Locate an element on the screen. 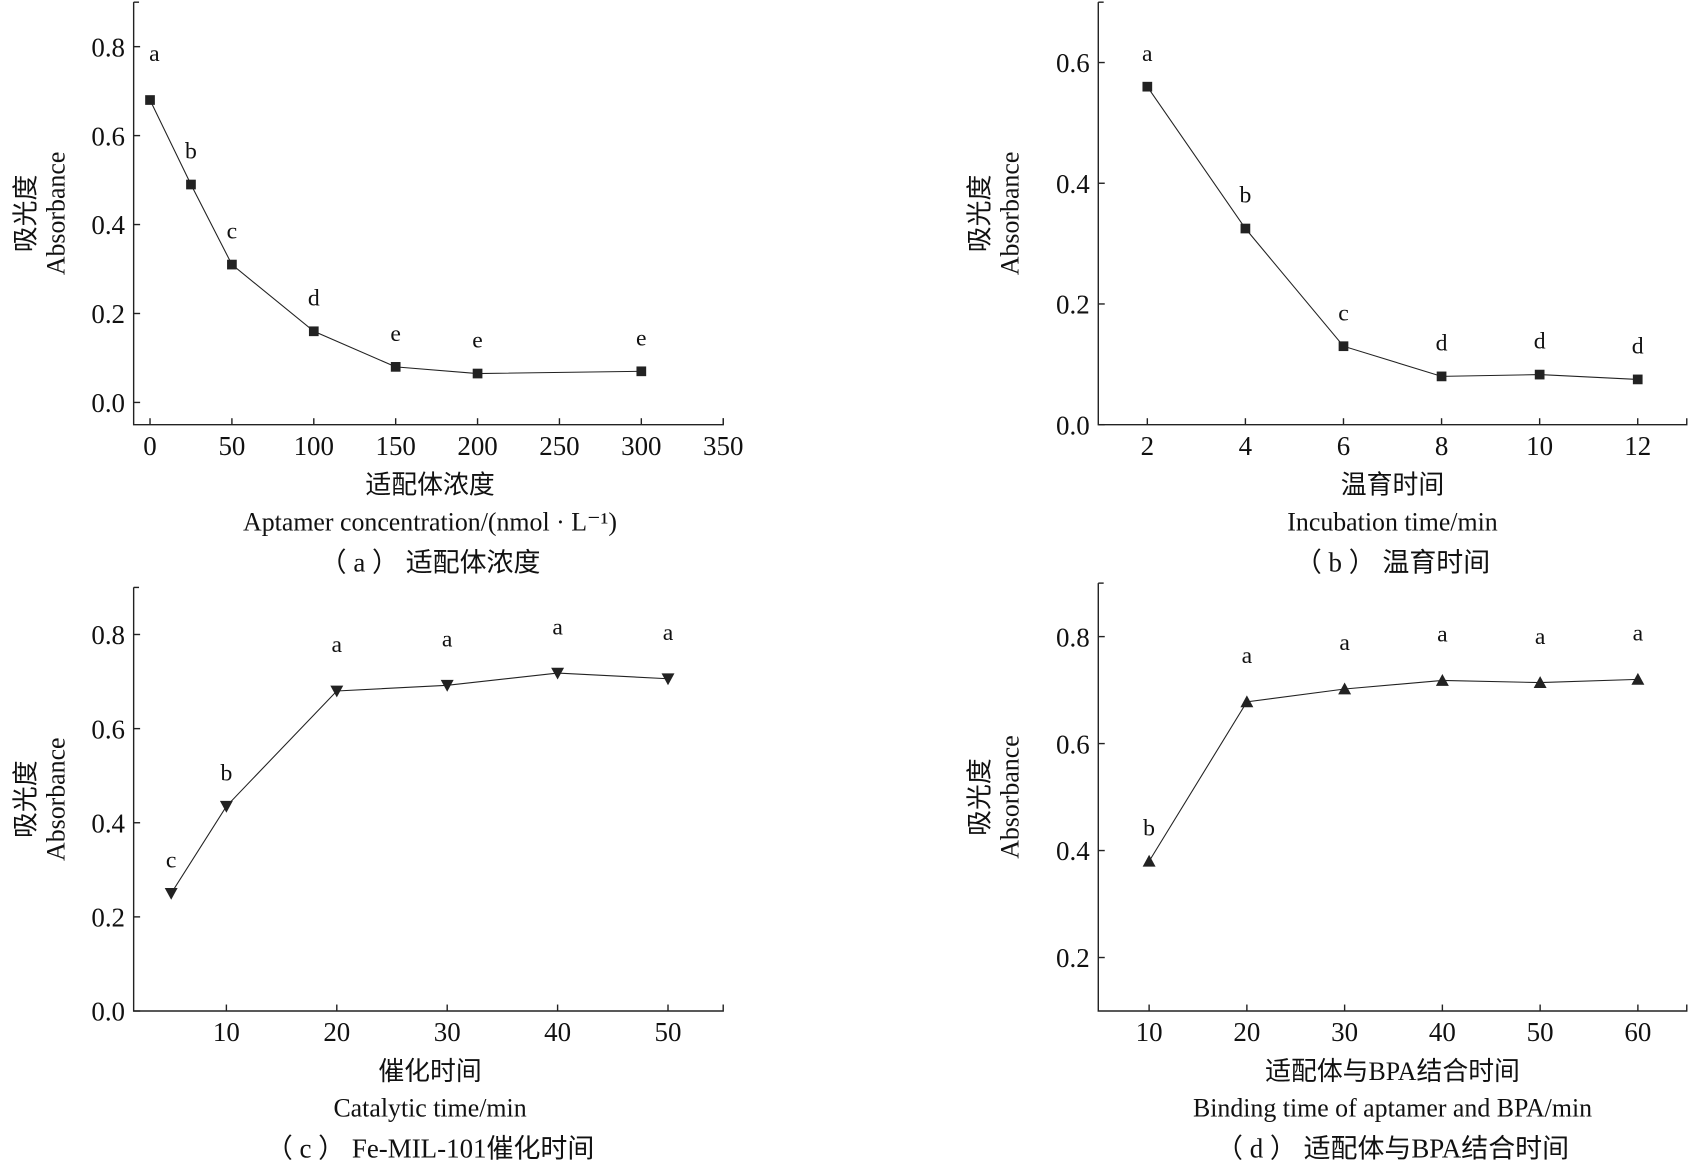 This screenshot has width=1690, height=1163. x-tick-label: 100 is located at coordinates (314, 446).